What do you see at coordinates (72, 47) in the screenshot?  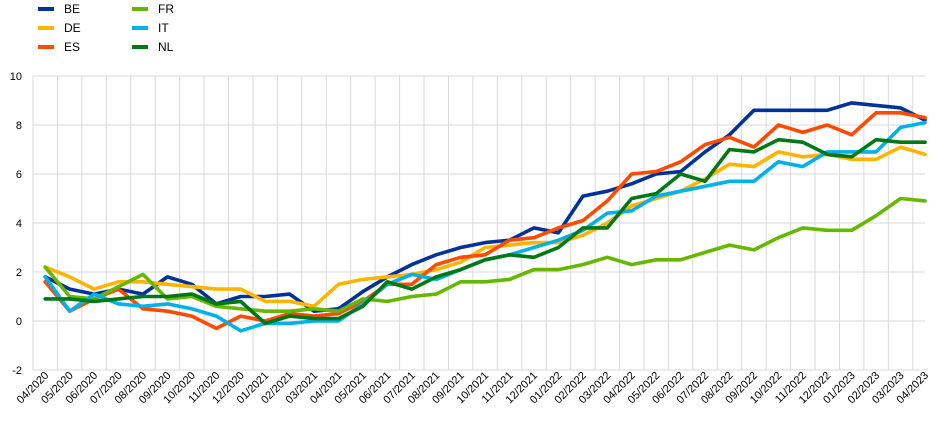 I see `legend-label-es: ES` at bounding box center [72, 47].